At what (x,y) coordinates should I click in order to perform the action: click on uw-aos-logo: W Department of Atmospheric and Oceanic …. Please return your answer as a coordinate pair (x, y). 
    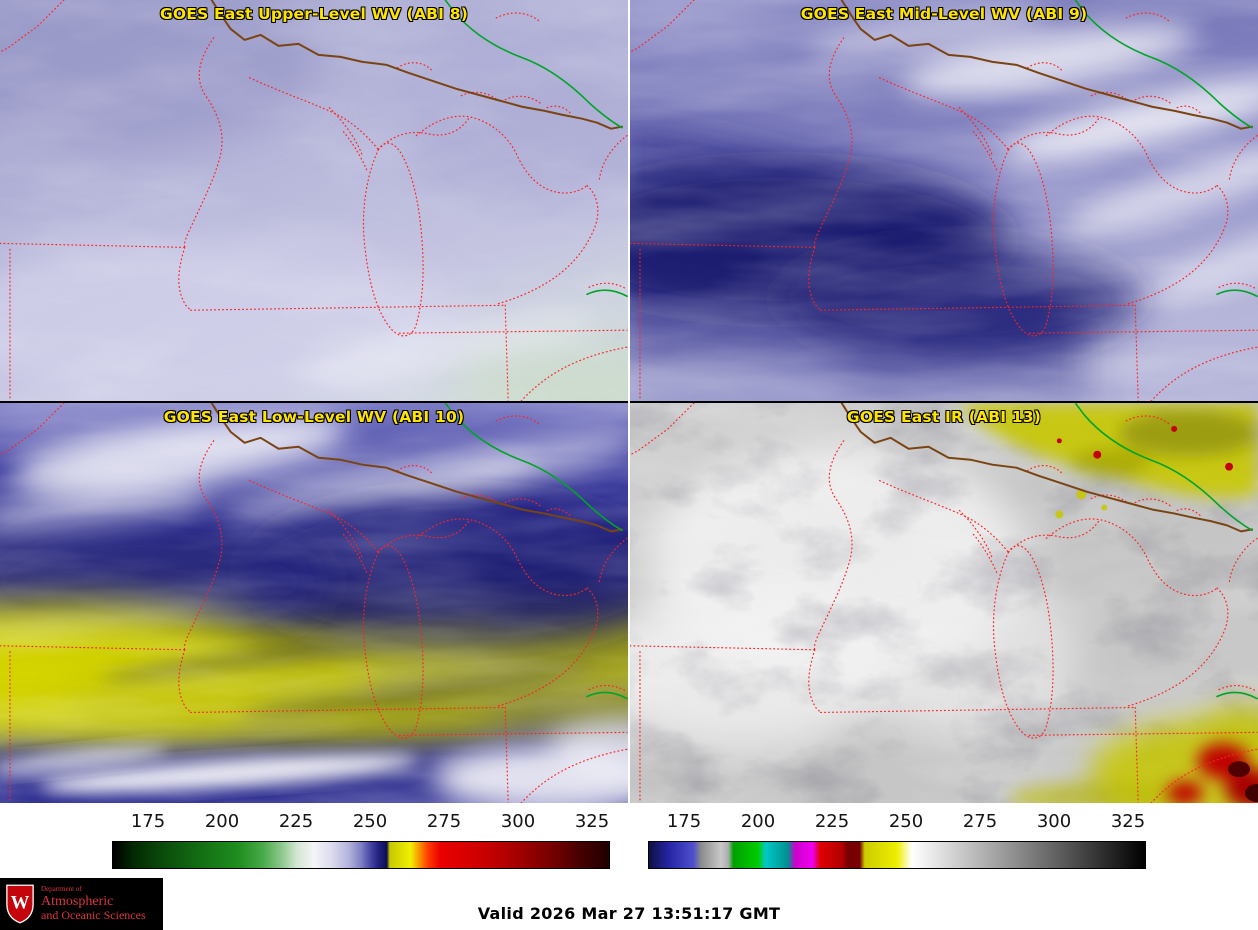
    Looking at the image, I should click on (81, 904).